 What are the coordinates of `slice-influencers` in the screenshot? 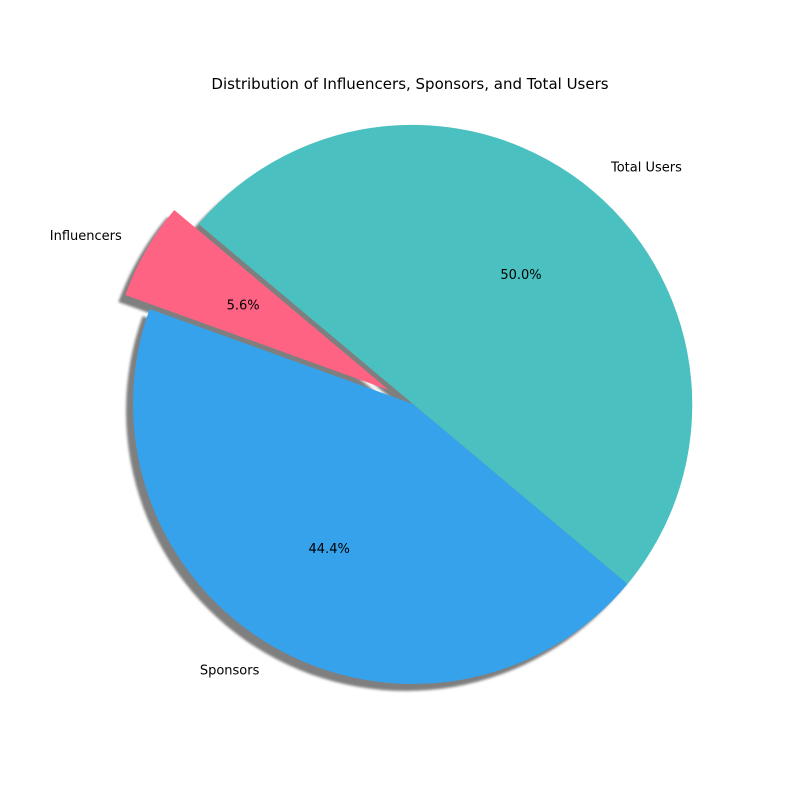 It's located at (257, 300).